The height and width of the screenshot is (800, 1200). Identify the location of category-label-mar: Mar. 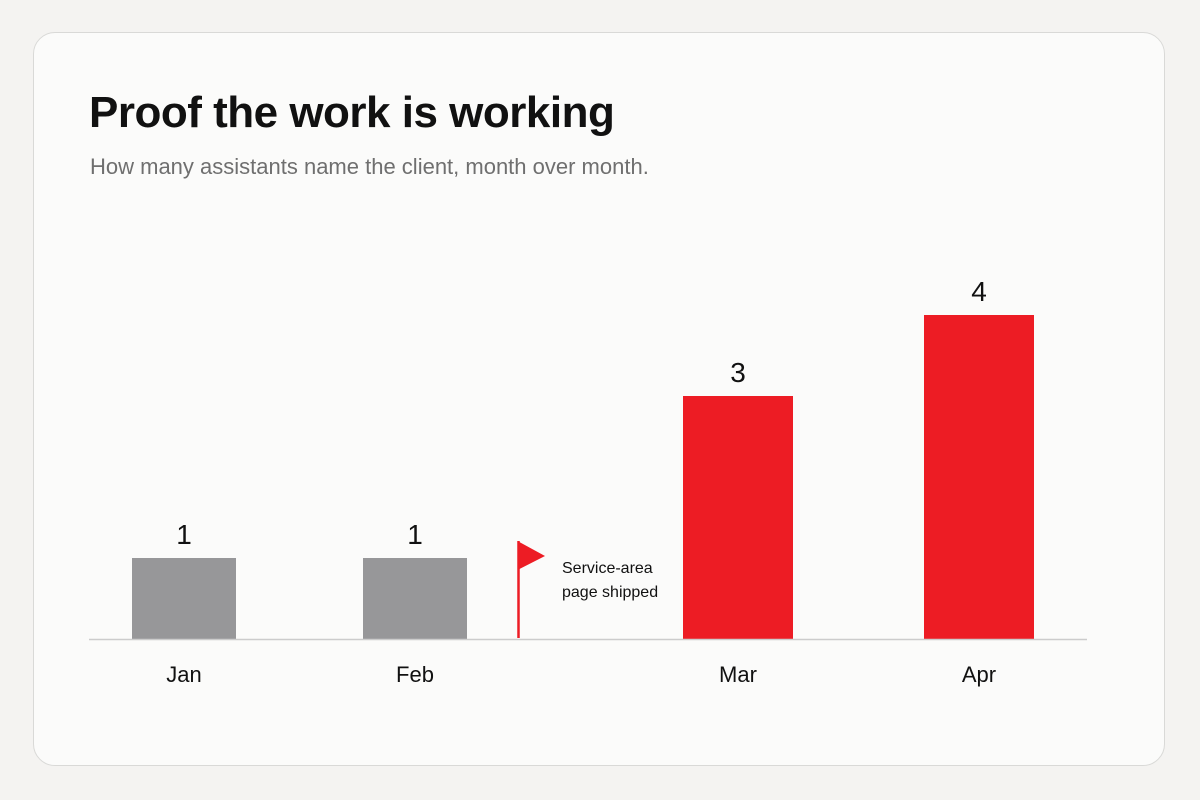
(738, 674).